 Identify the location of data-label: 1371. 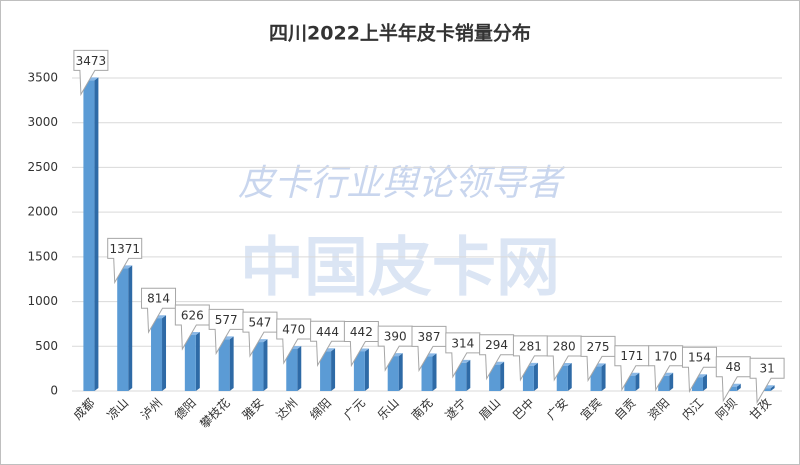
(124, 249).